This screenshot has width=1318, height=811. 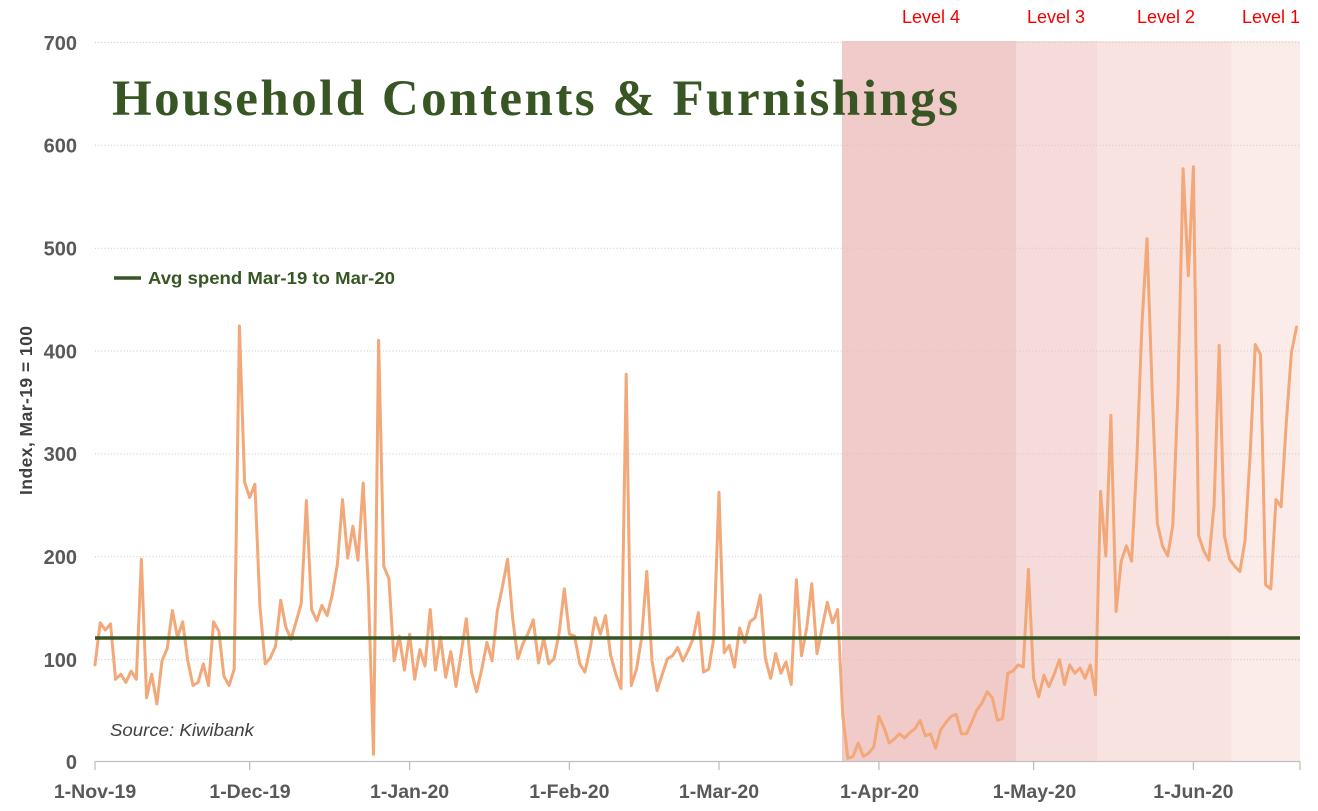 What do you see at coordinates (60, 44) in the screenshot?
I see `svg-text: 700` at bounding box center [60, 44].